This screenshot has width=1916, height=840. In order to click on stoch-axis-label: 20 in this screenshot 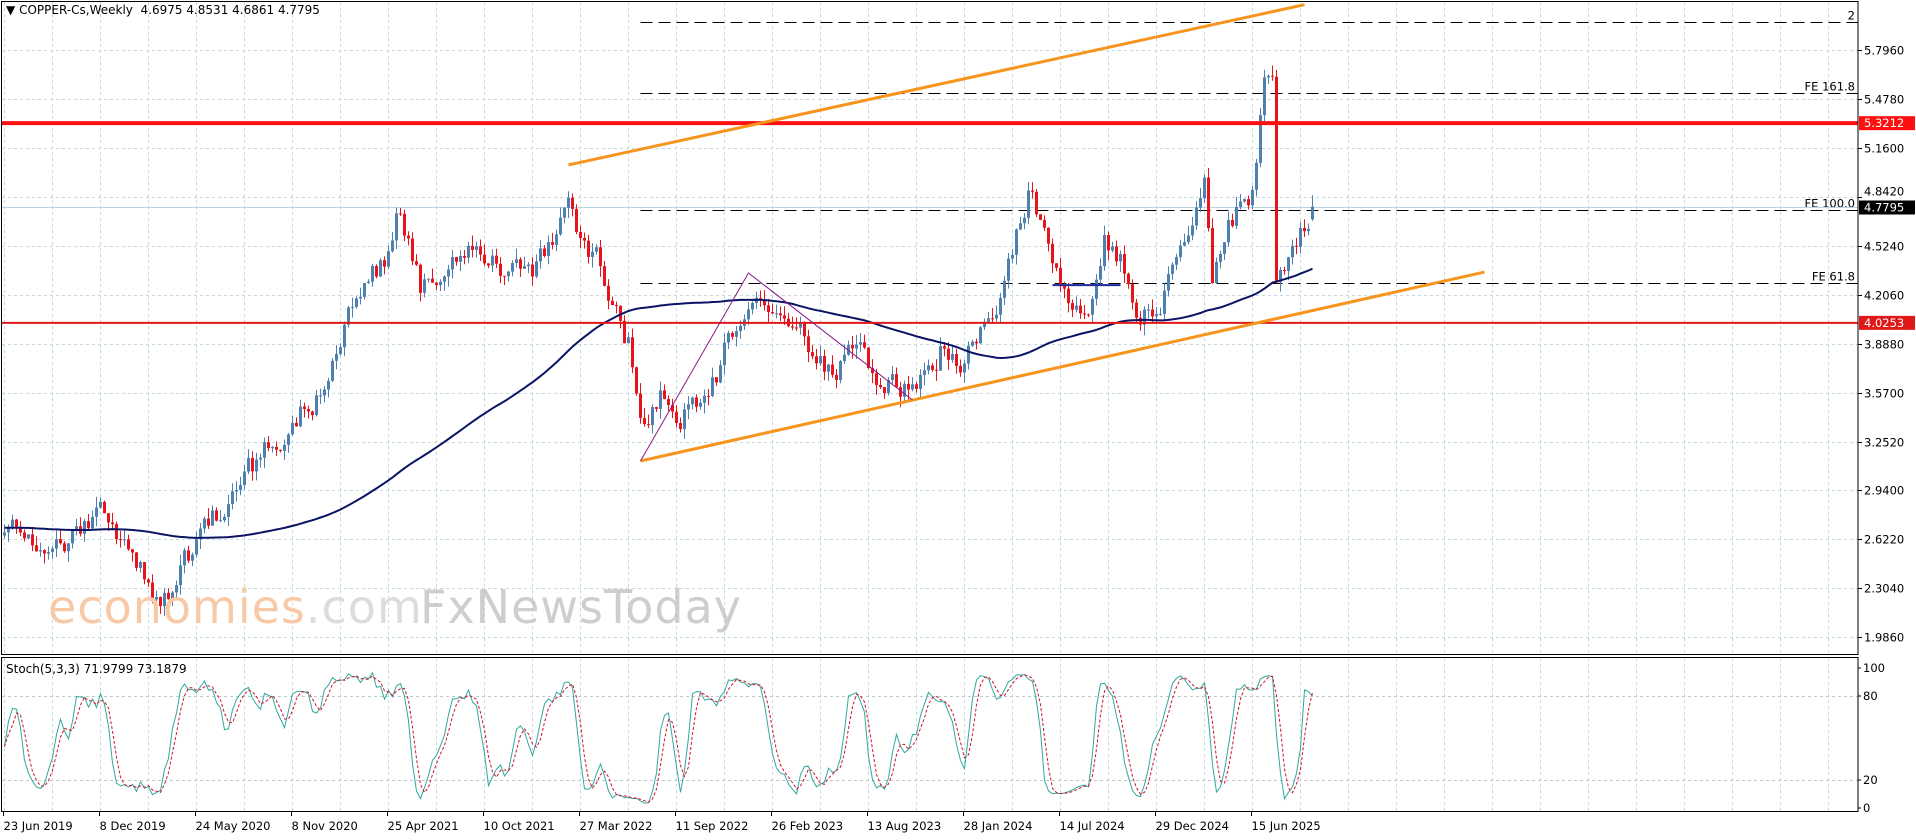, I will do `click(1870, 780)`.